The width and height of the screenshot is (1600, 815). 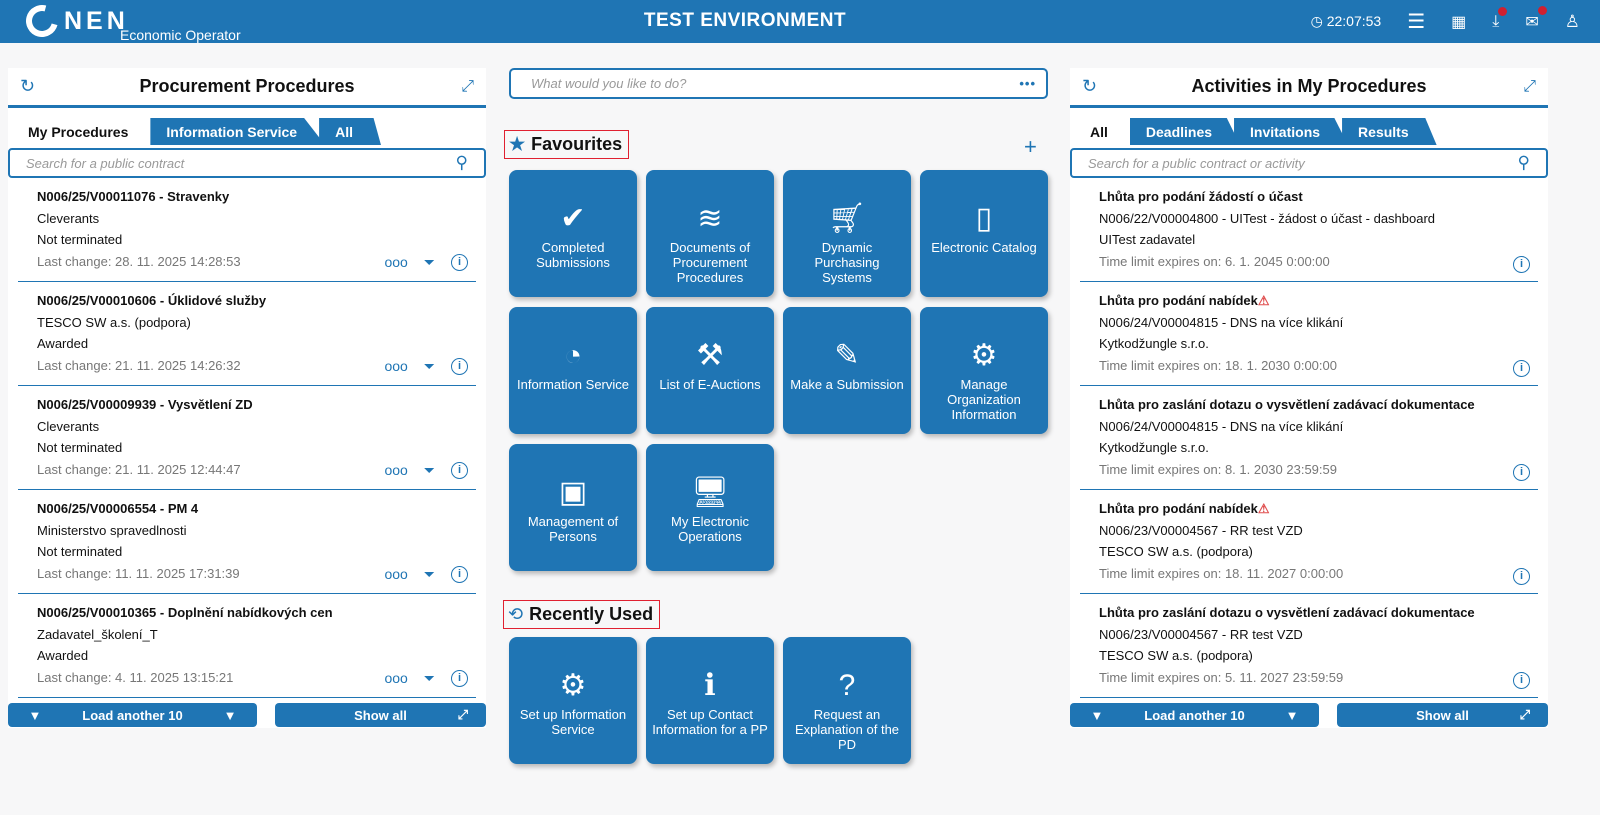 I want to click on favourite-tile: ✎ Make a Submission, so click(x=847, y=370).